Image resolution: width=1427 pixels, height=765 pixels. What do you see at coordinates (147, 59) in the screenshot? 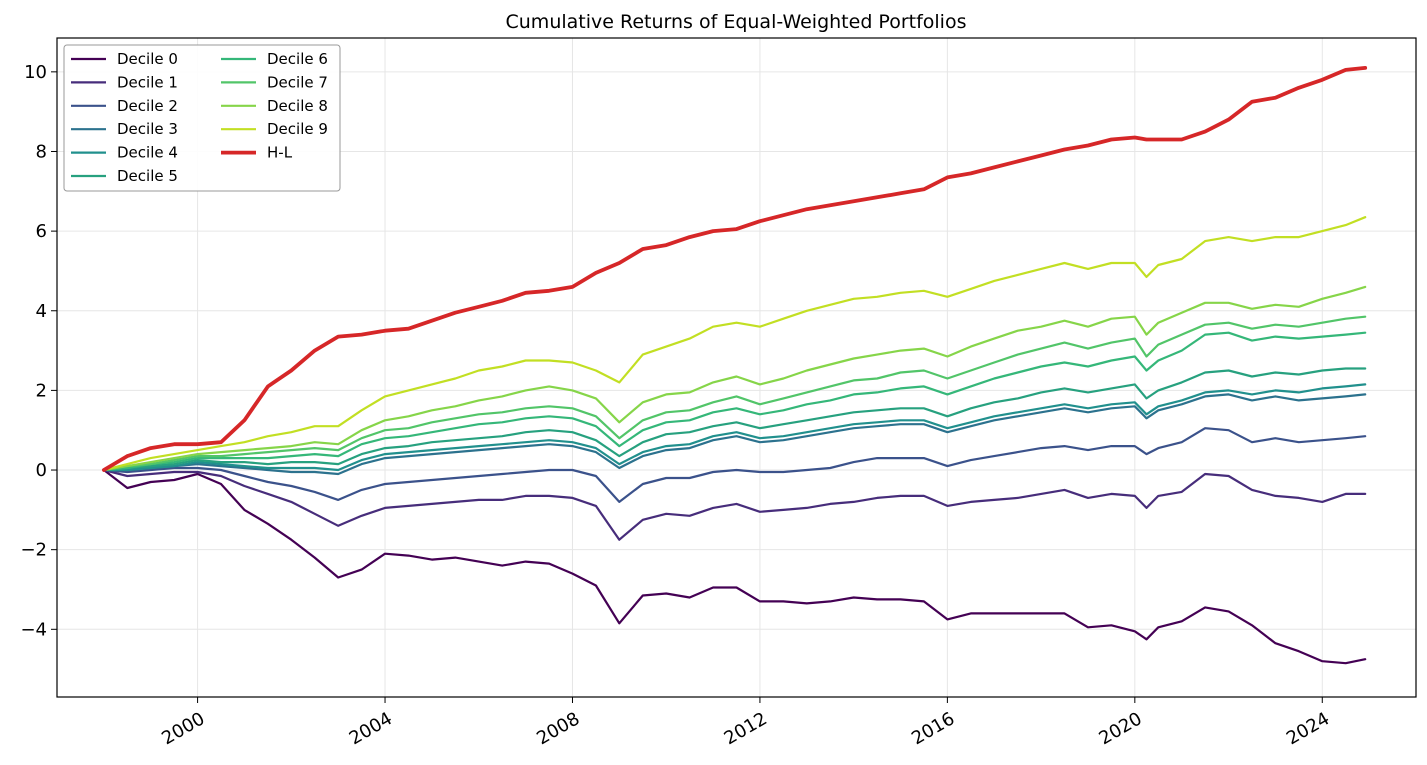
I see `legend-label-decile-0: Decile 0` at bounding box center [147, 59].